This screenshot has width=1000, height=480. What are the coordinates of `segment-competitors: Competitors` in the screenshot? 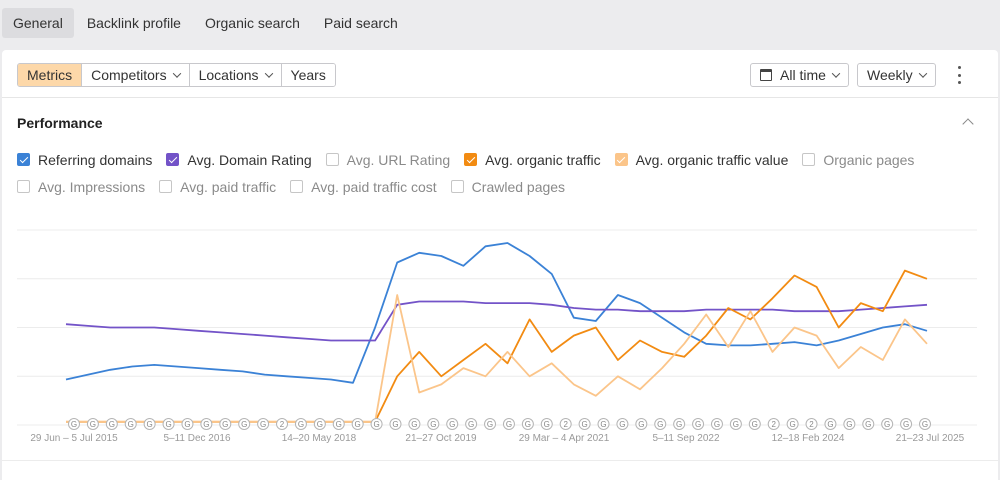 It's located at (135, 75).